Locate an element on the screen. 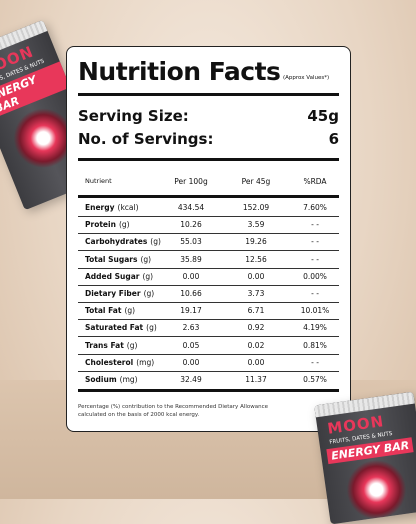 Image resolution: width=416 pixels, height=524 pixels. value-cell: 19.17 is located at coordinates (191, 311).